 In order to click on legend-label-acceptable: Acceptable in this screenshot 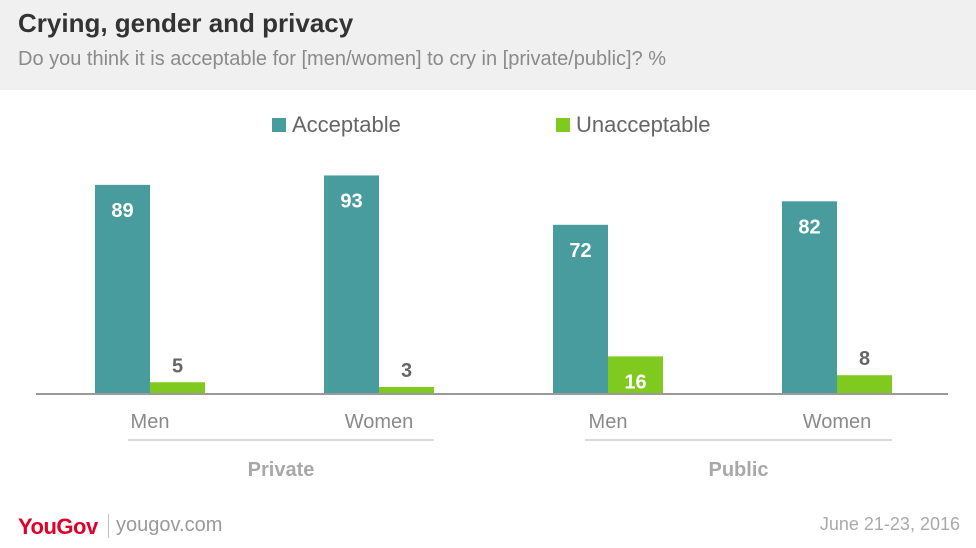, I will do `click(346, 124)`.